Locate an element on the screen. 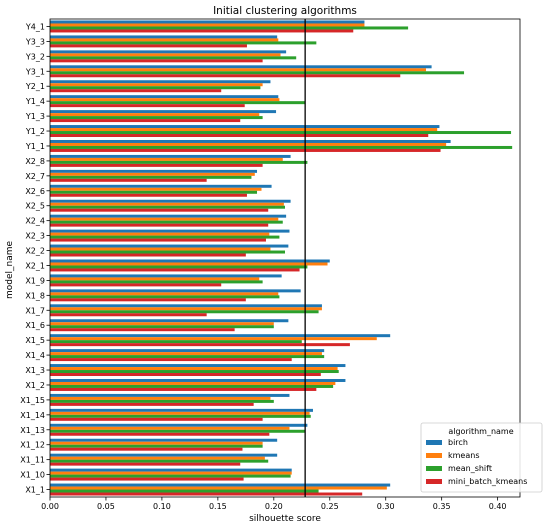 The width and height of the screenshot is (550, 527). y-axis-label: model_name is located at coordinates (10, 270).